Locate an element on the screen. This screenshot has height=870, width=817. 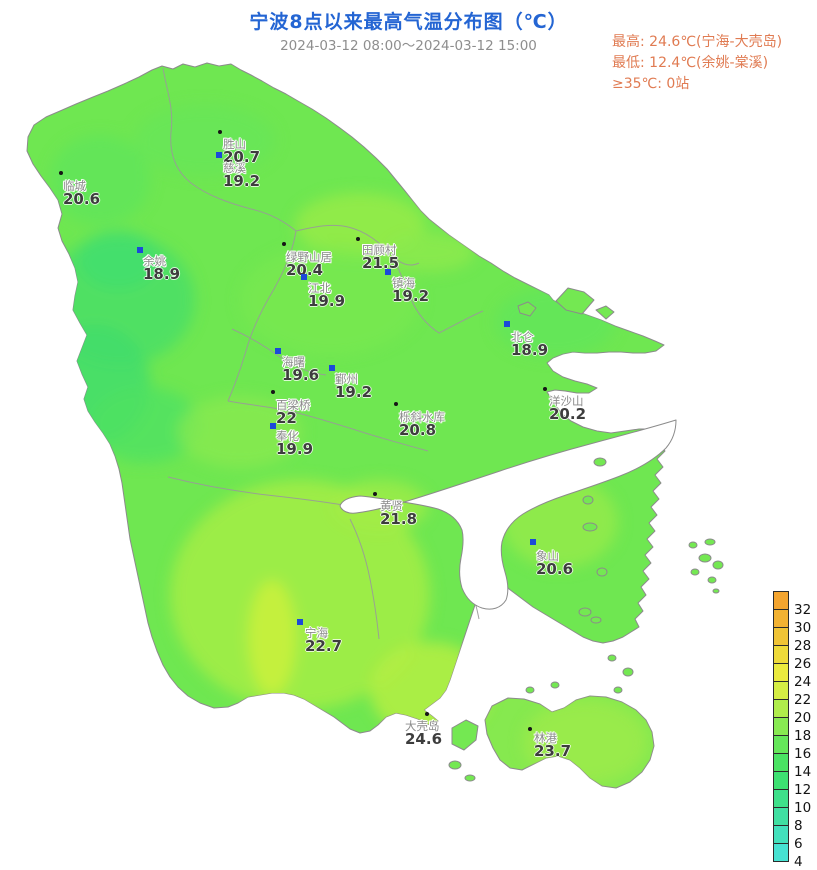
station-name: 洋沙山 is located at coordinates (566, 401).